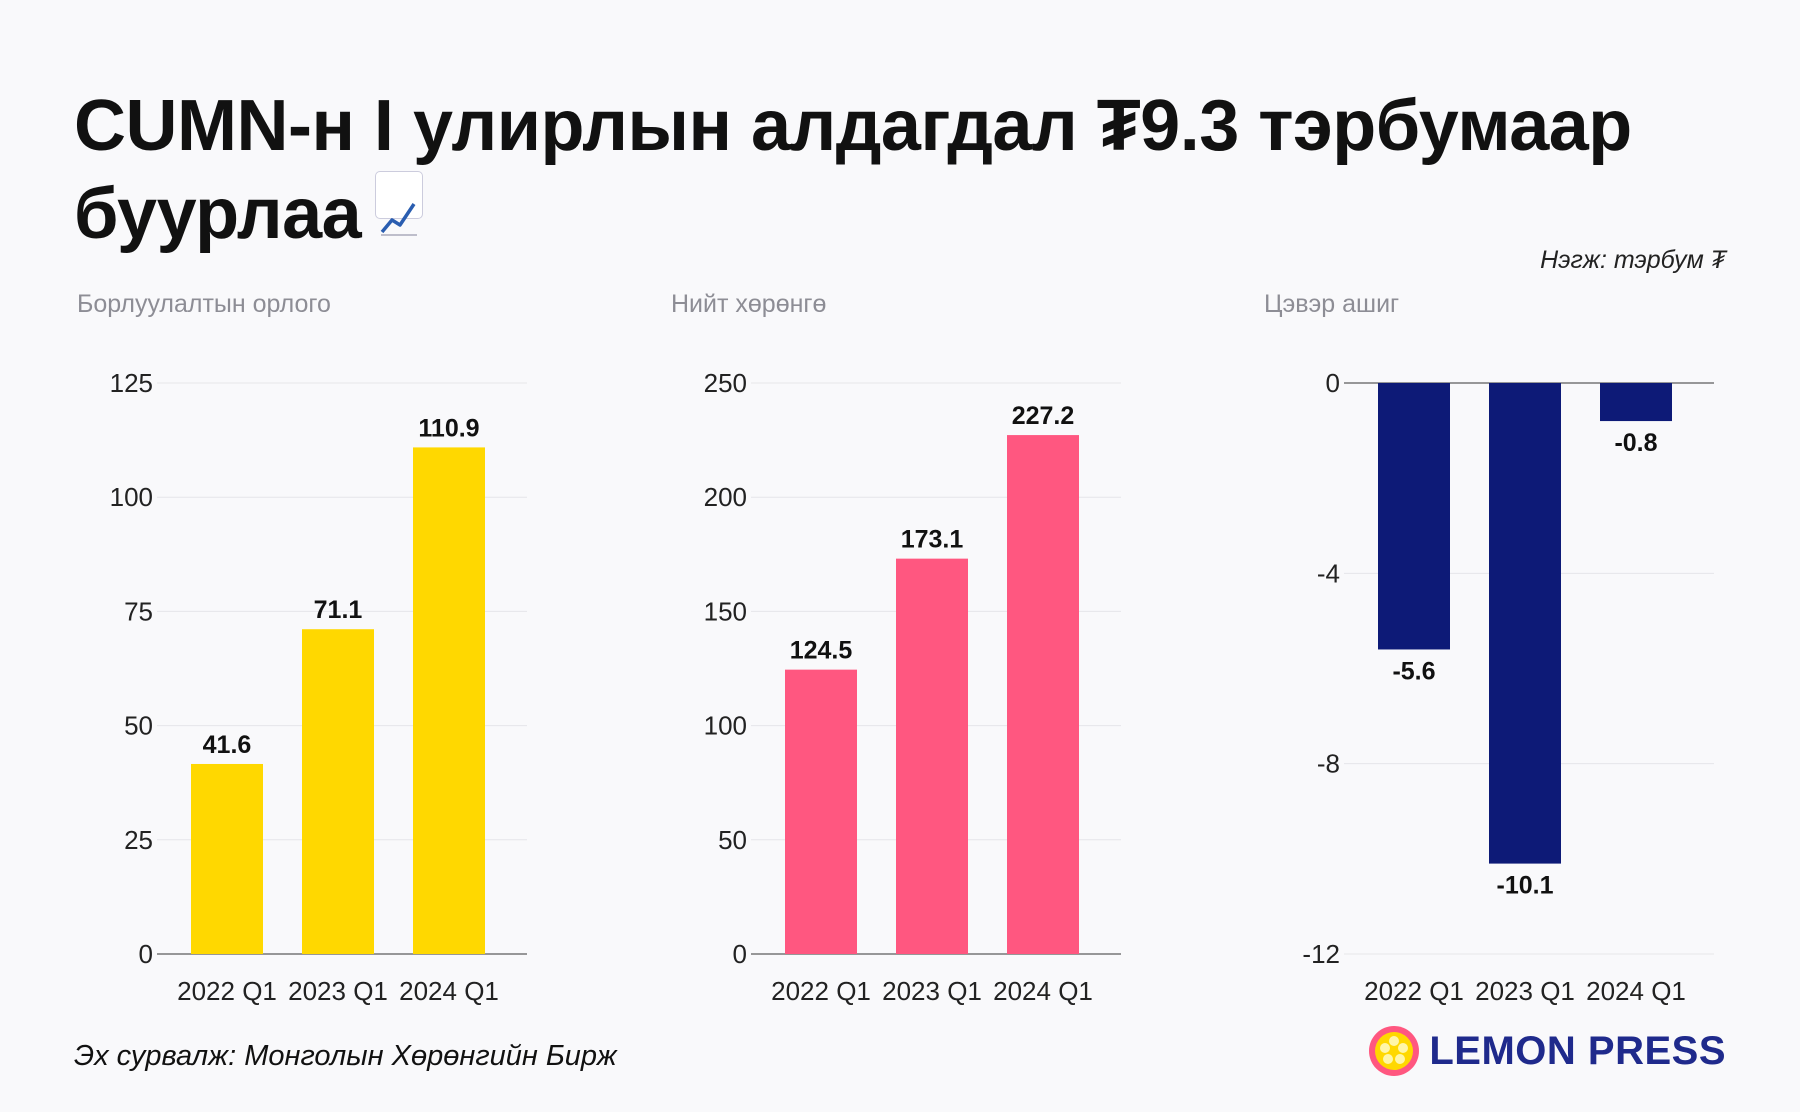  Describe the element at coordinates (1332, 304) in the screenshot. I see `chart-title: Цэвэр ашиг` at that location.